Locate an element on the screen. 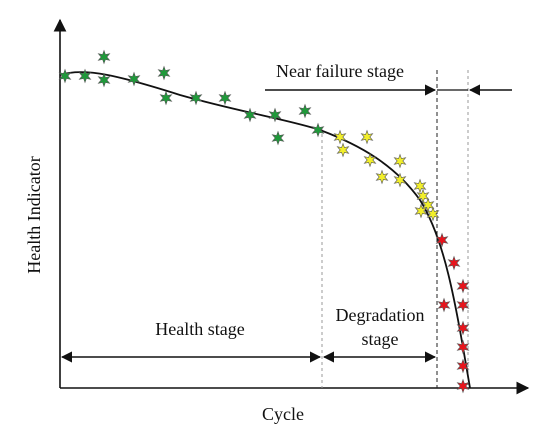  near-failure-stage-label: Near failure stage is located at coordinates (340, 71).